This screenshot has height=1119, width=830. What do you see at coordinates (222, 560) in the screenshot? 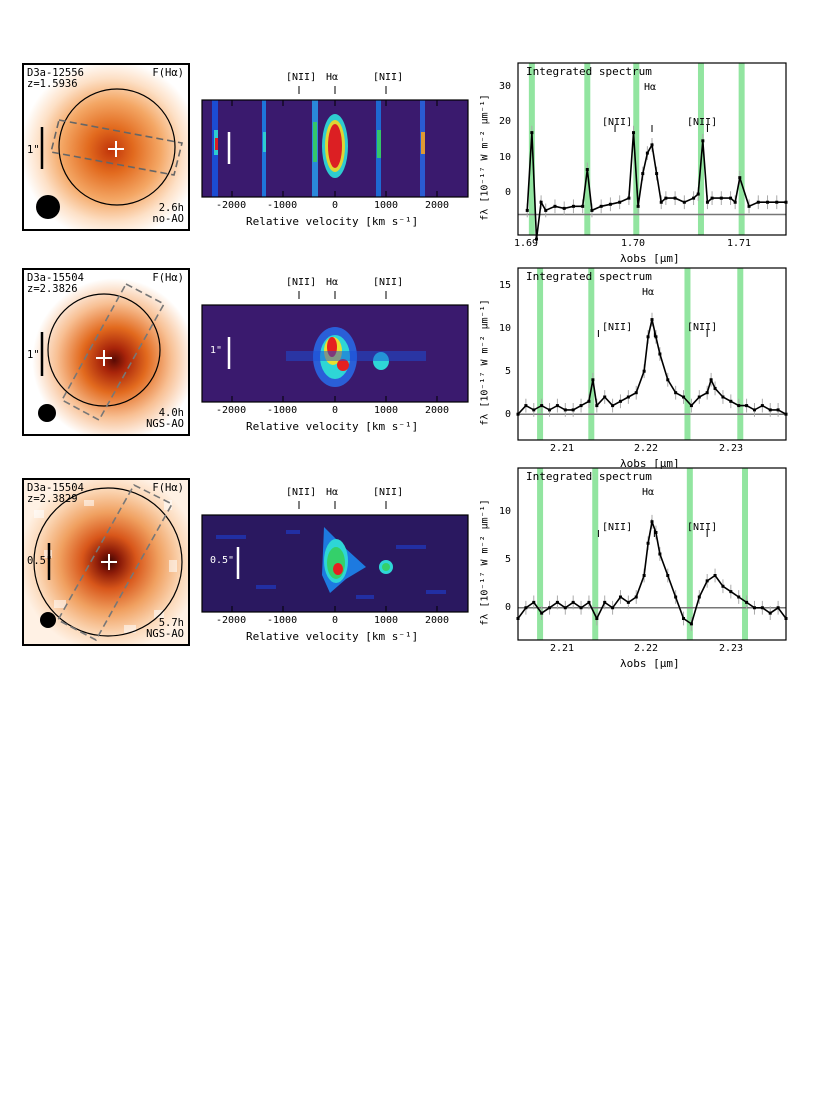
I see `pv-scale-label: 0.5"` at bounding box center [222, 560].